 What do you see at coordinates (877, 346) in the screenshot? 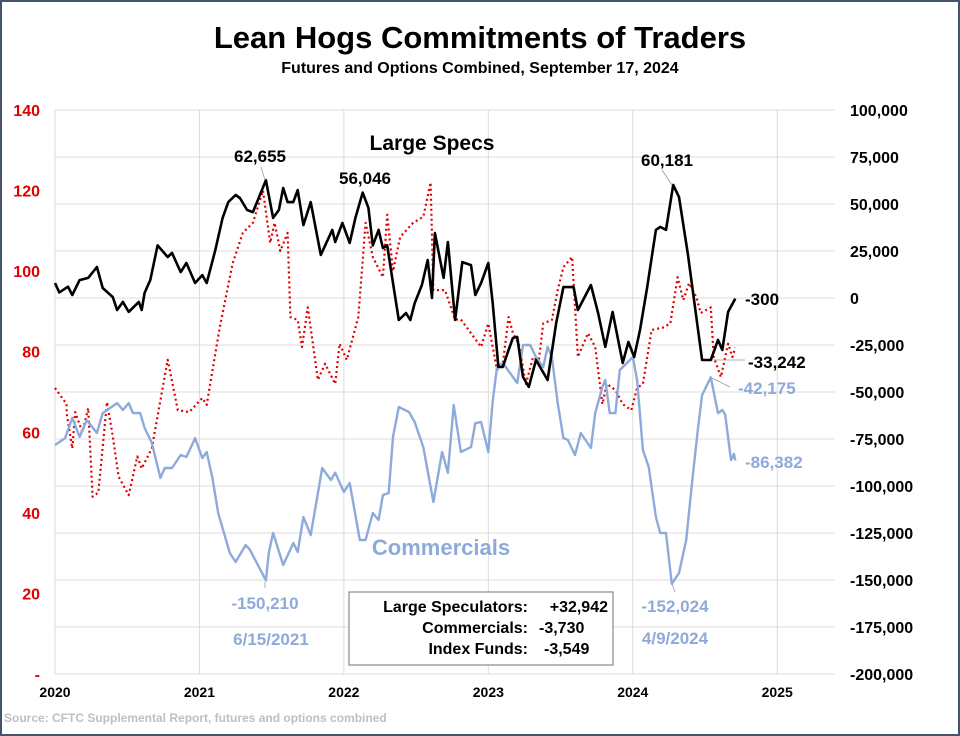
I see `right-tick-label: -25,000` at bounding box center [877, 346].